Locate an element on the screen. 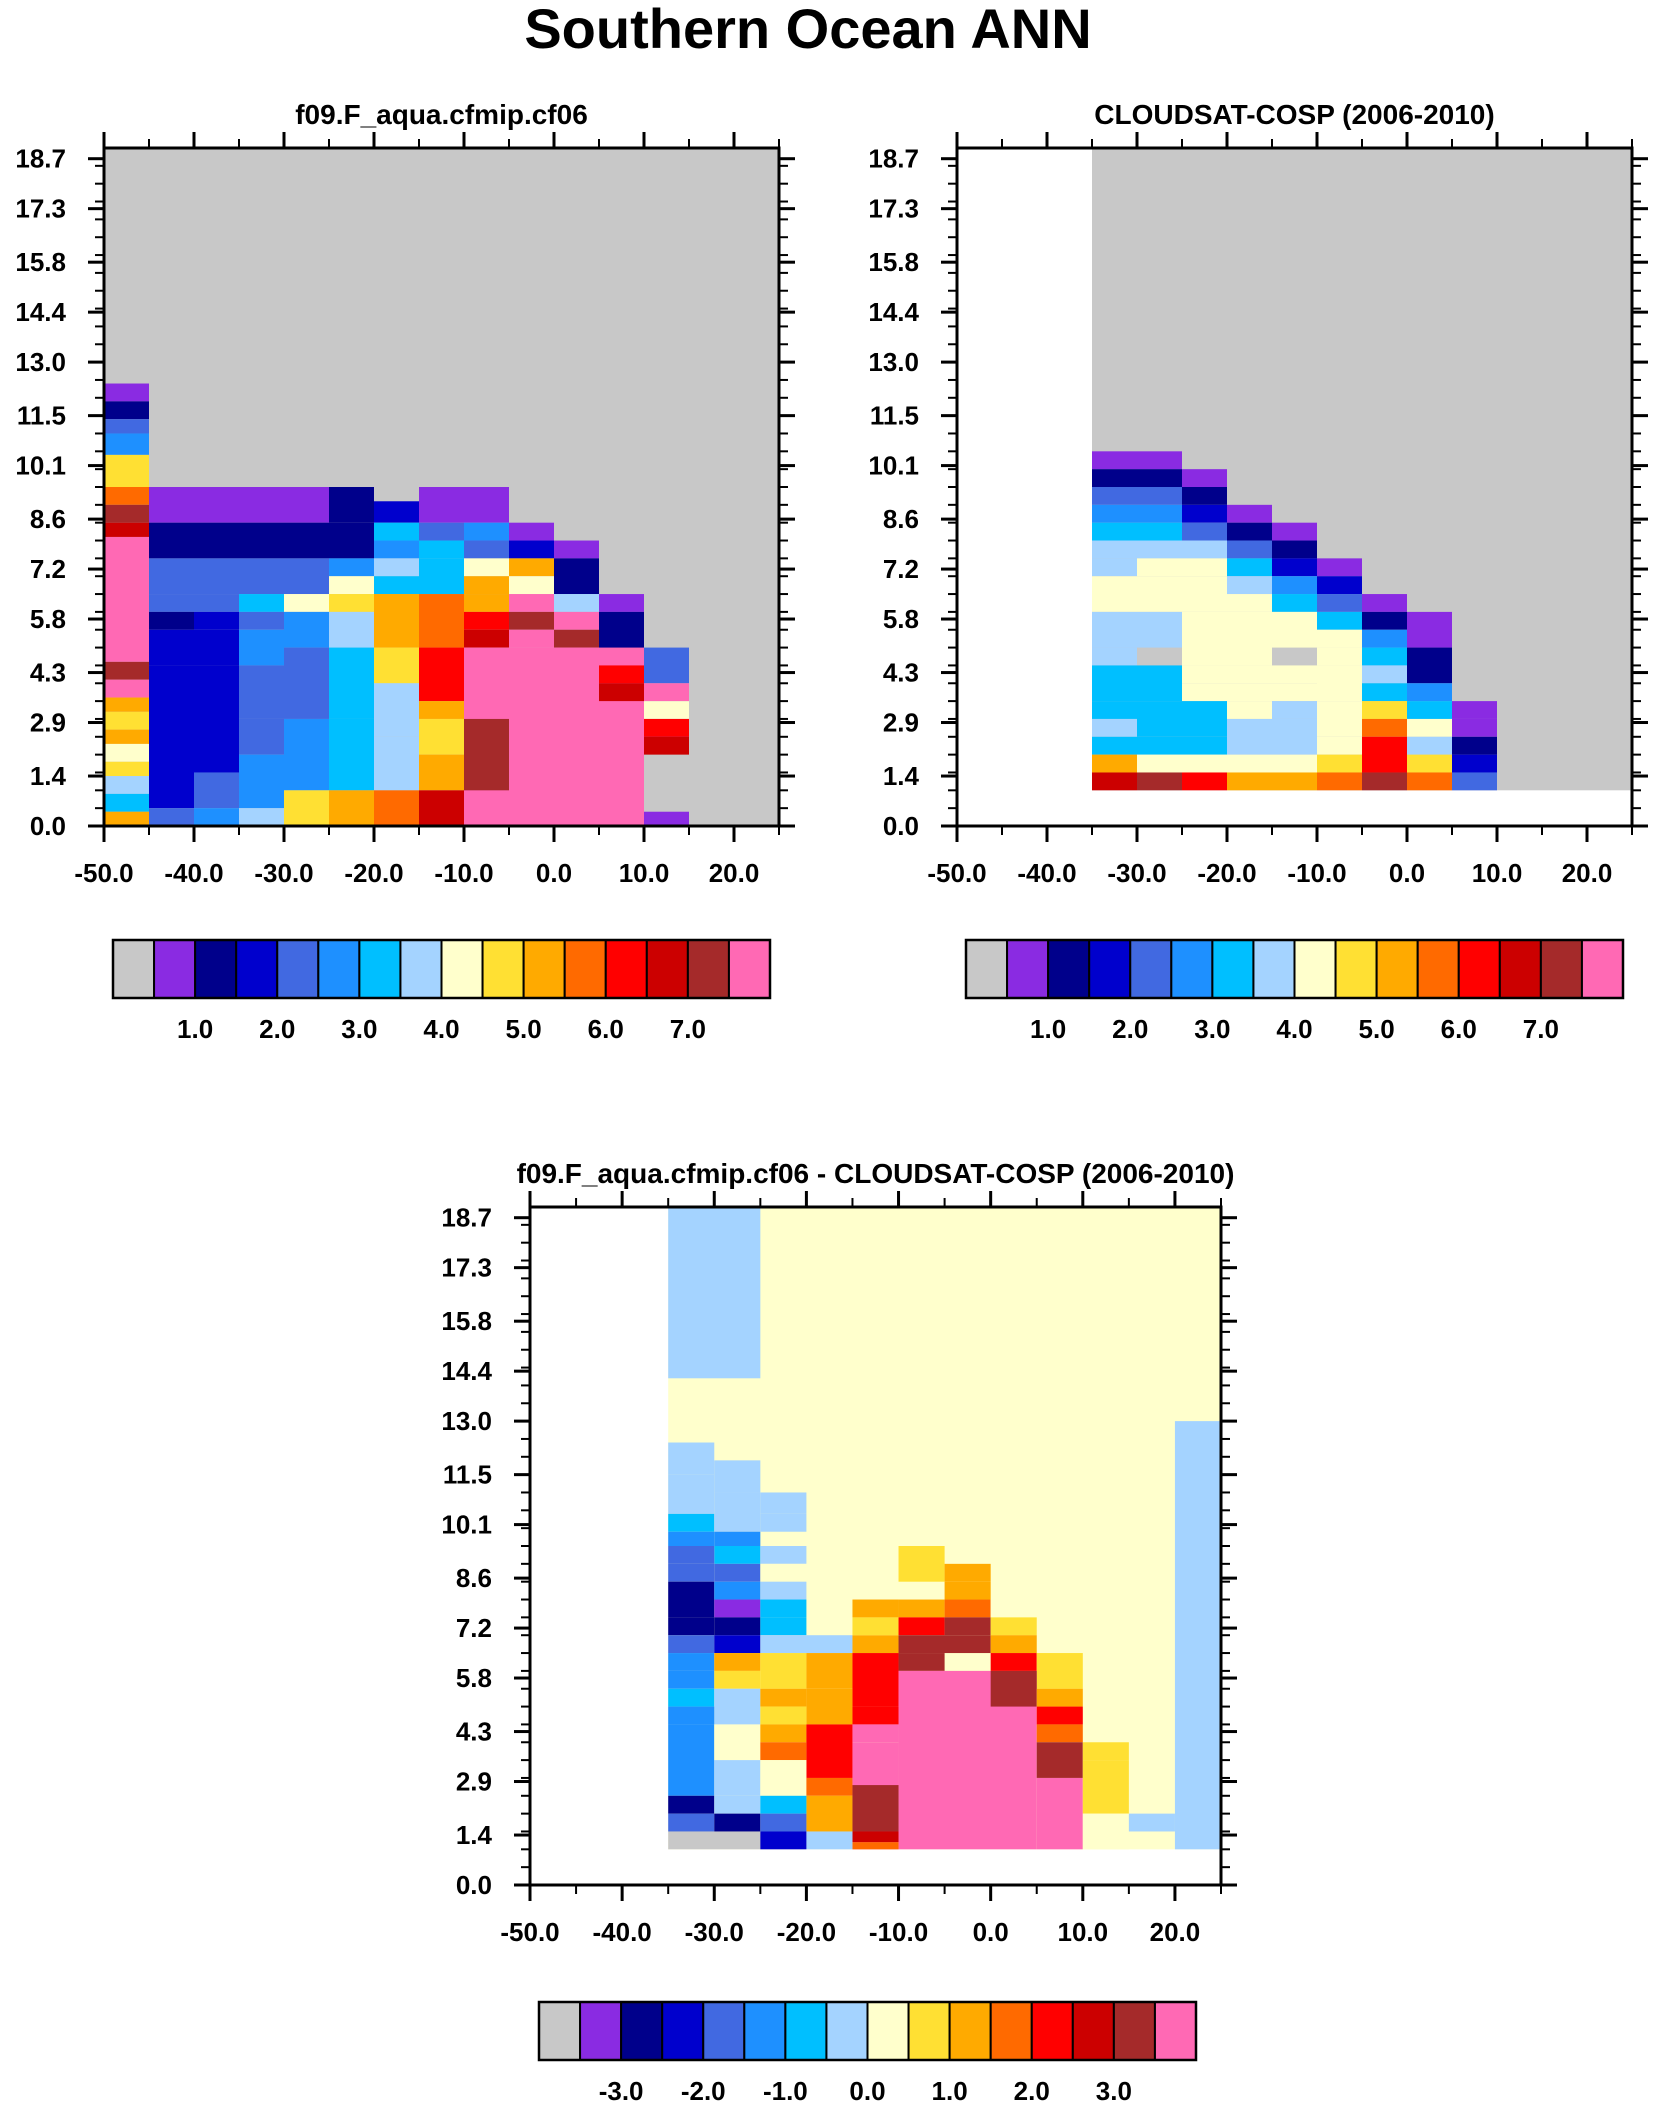  y-tick-label: 5.8 is located at coordinates (474, 1678).